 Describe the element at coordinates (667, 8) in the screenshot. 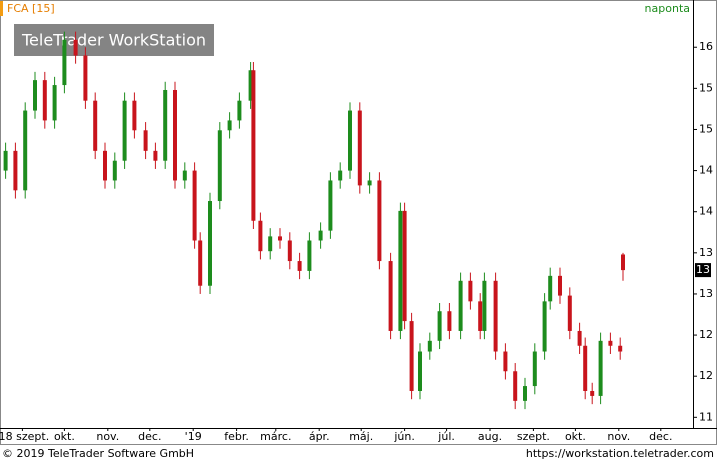

I see `interval-label: naponta` at that location.